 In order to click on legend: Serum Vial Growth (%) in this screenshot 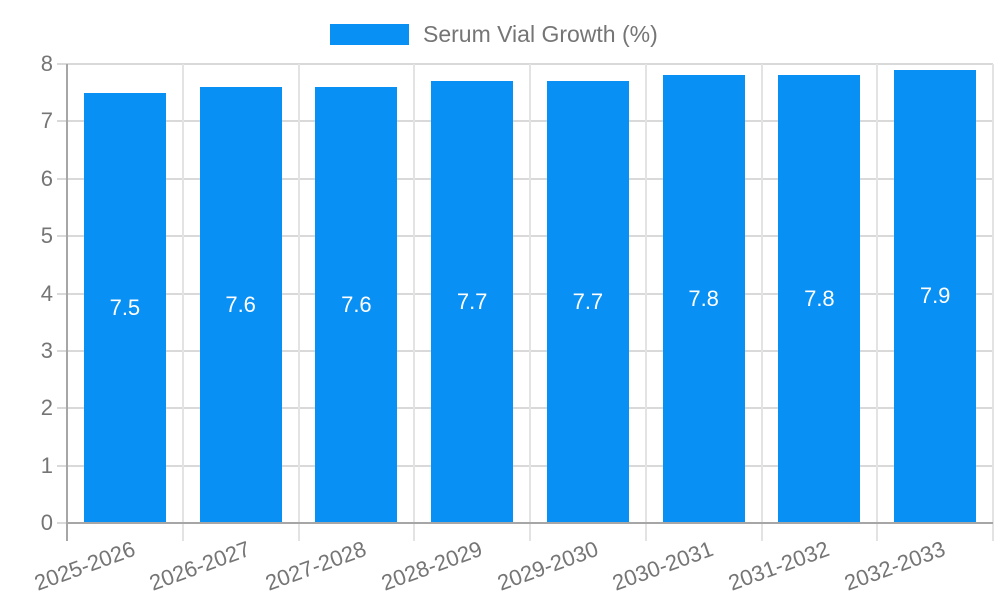, I will do `click(494, 34)`.